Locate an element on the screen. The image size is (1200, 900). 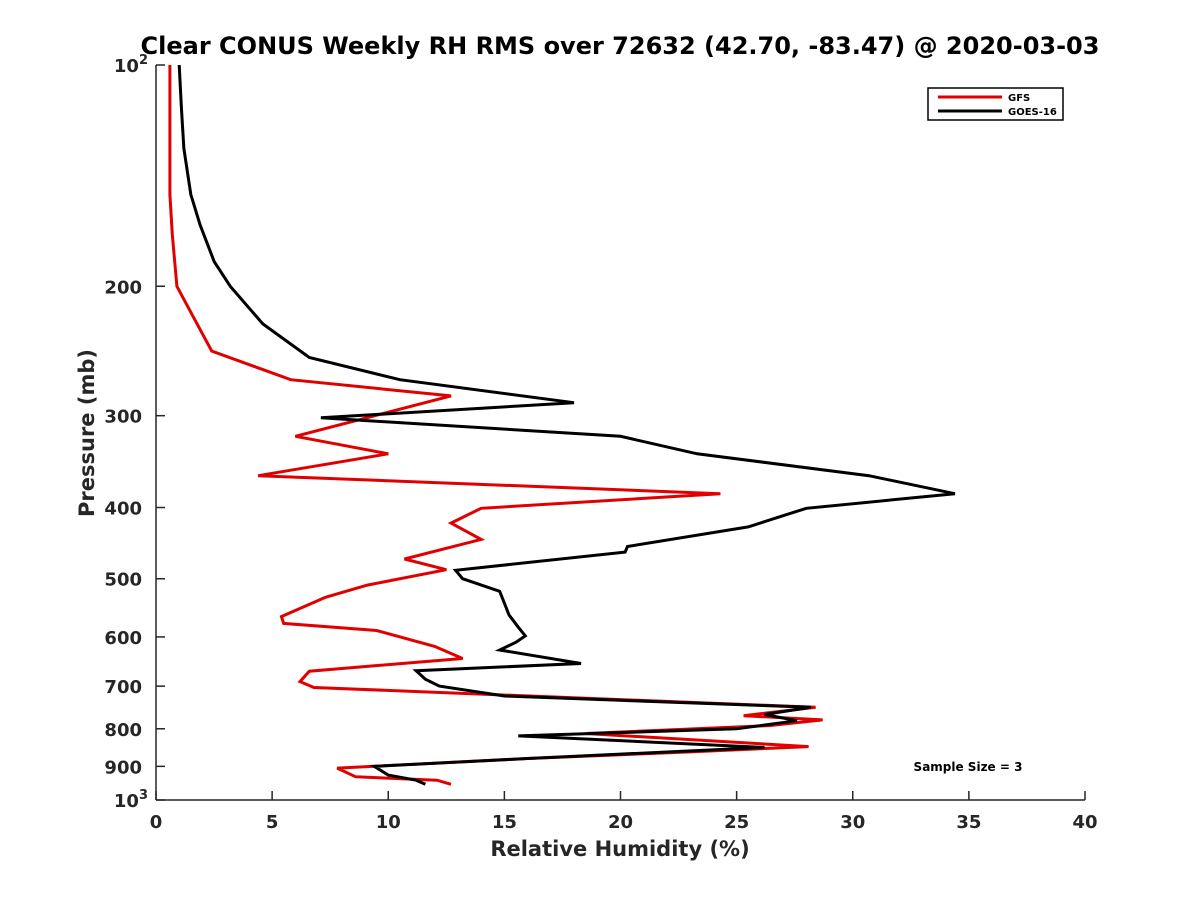
y-tick-label: 10³ is located at coordinates (131, 800).